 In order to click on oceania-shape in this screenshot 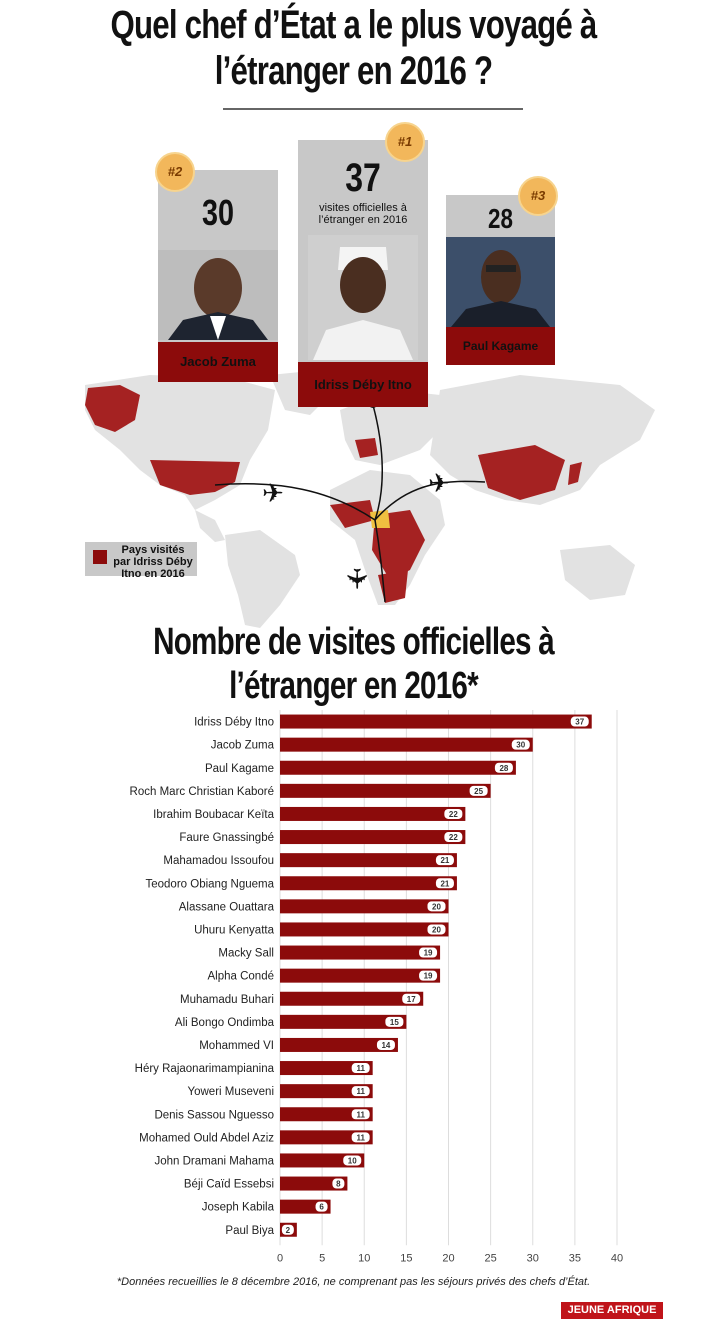, I will do `click(597, 572)`.